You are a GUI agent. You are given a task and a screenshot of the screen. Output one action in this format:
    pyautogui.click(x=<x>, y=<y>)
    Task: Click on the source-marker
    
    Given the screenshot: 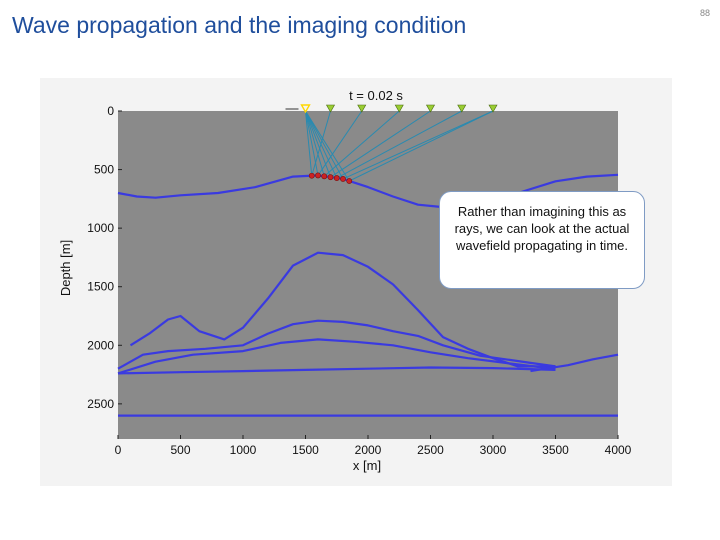 What is the action you would take?
    pyautogui.click(x=305, y=109)
    